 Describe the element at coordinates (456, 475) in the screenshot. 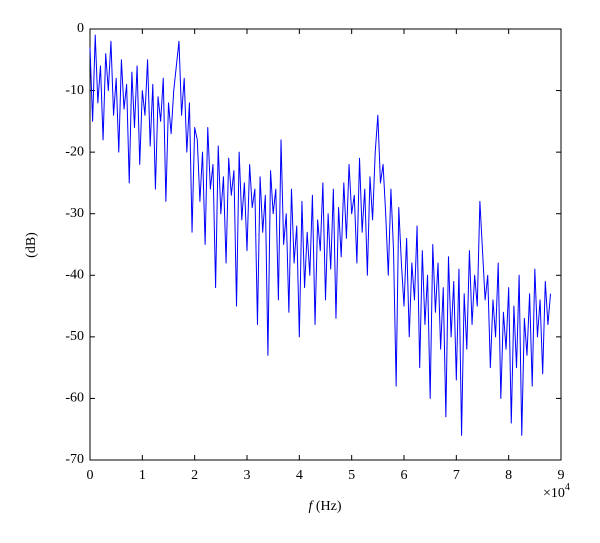

I see `x-tick-label: 7` at that location.